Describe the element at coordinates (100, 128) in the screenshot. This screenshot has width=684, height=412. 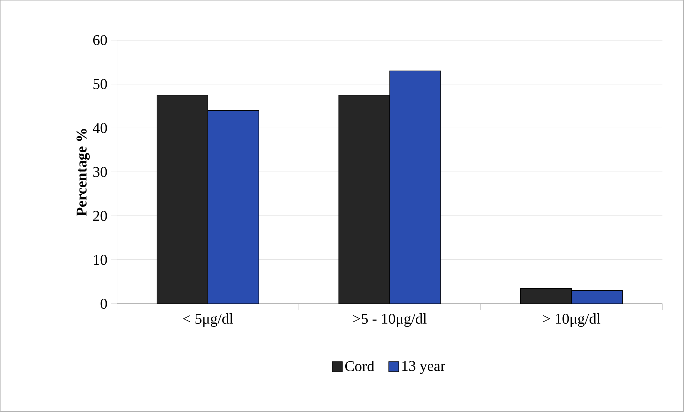
I see `y-tick-label: 40` at that location.